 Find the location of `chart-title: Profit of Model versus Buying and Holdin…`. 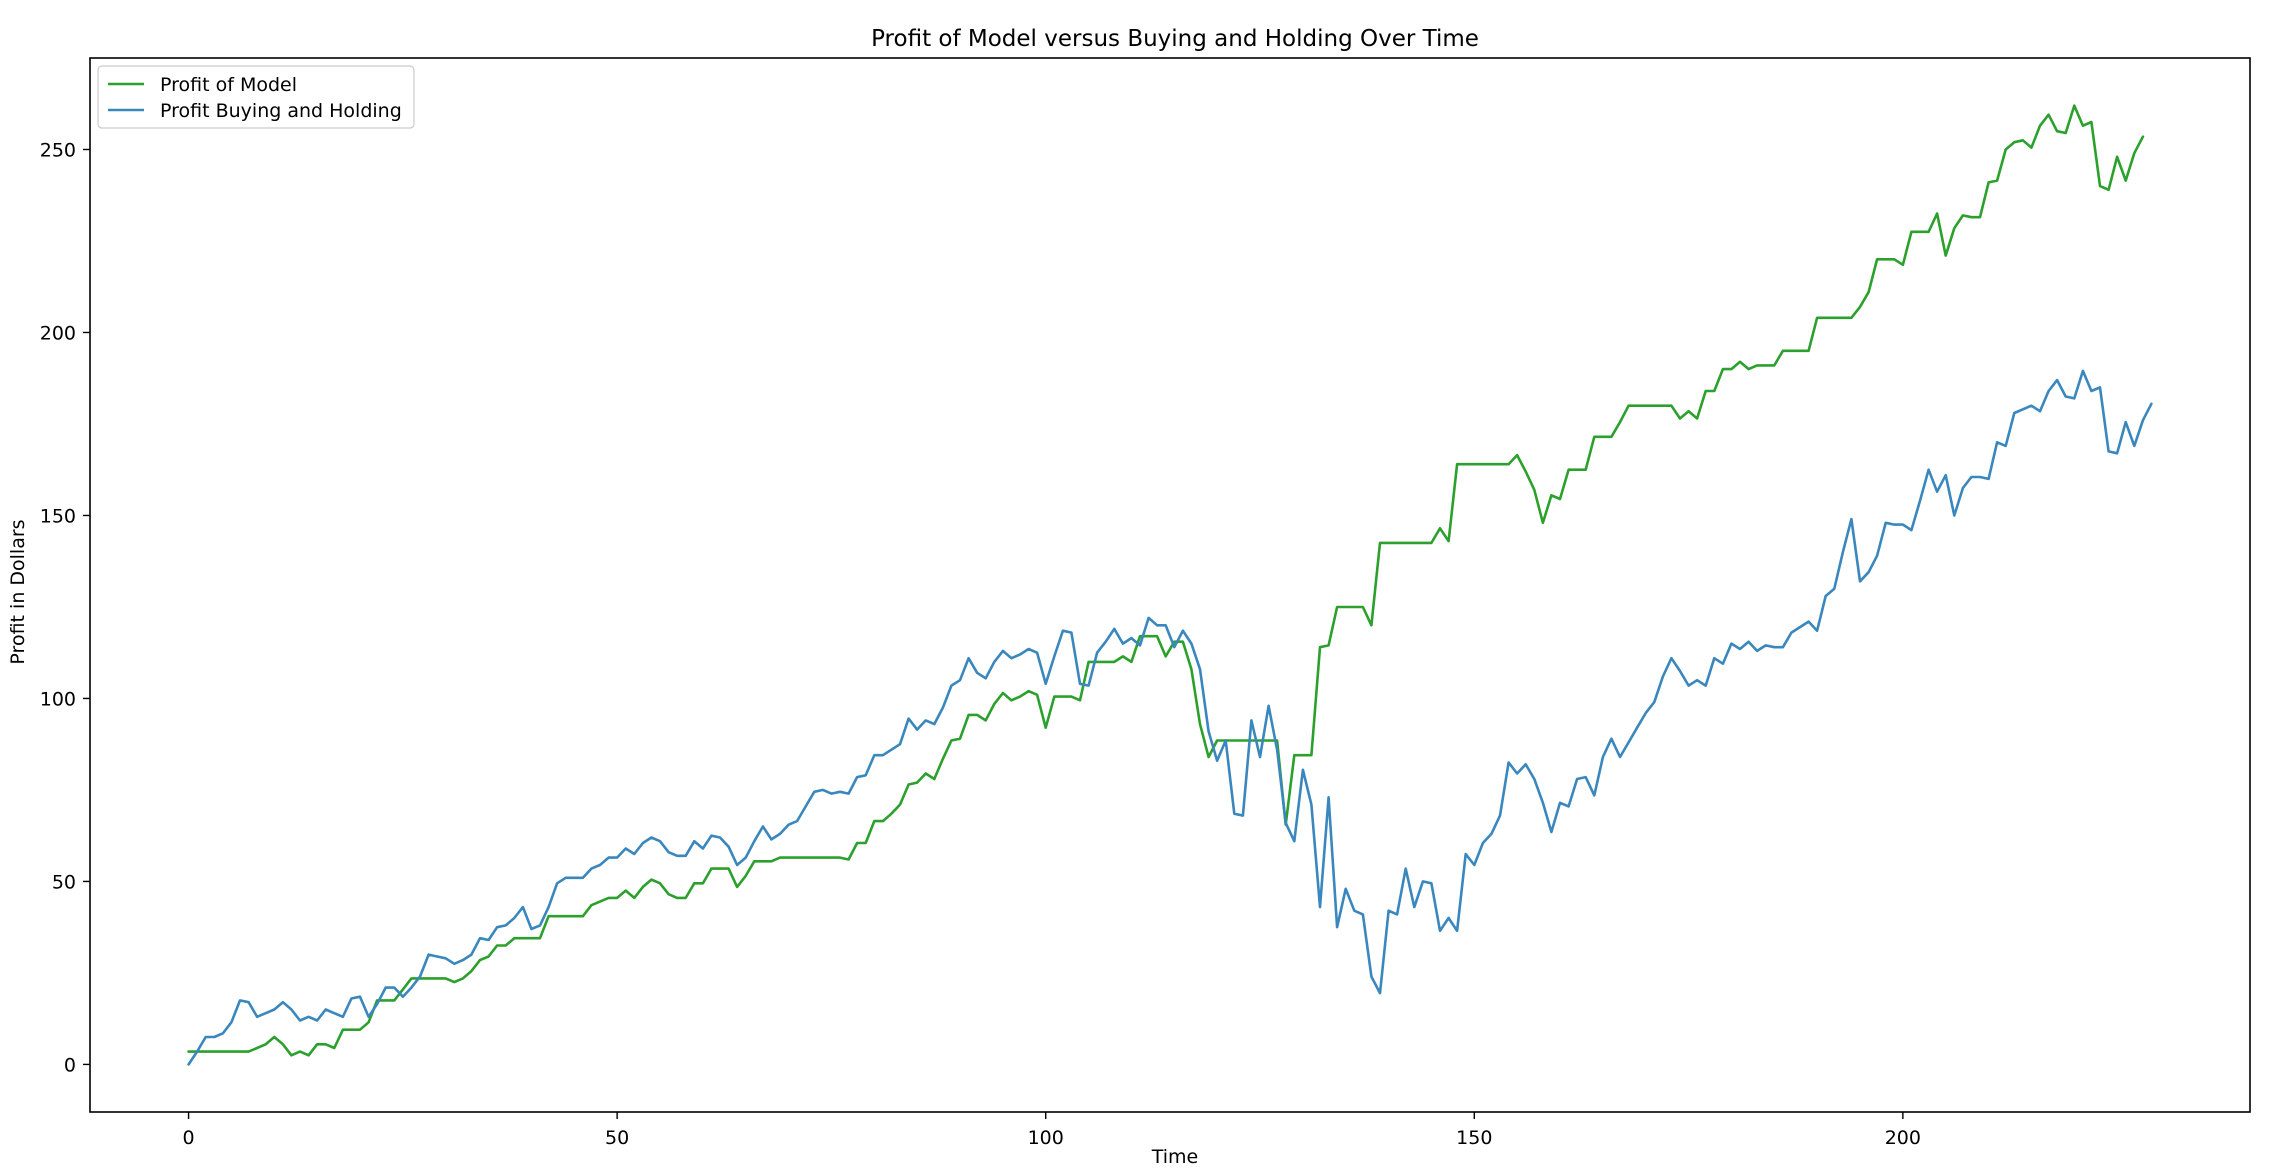

chart-title: Profit of Model versus Buying and Holdin… is located at coordinates (1175, 39).